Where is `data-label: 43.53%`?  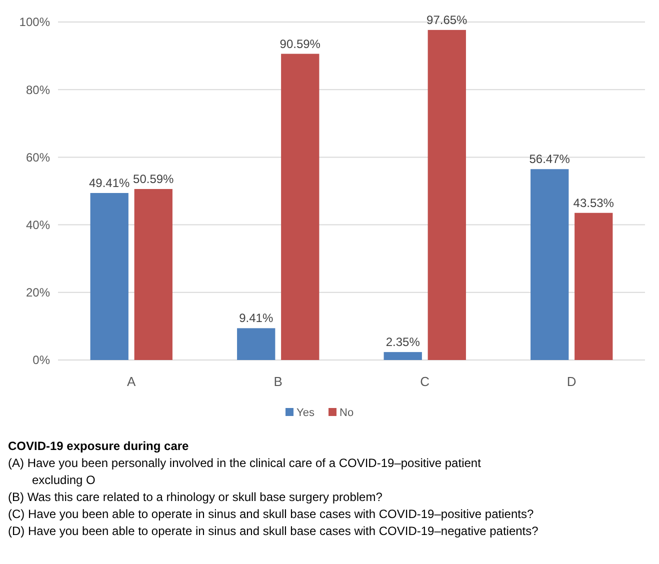 data-label: 43.53% is located at coordinates (593, 203).